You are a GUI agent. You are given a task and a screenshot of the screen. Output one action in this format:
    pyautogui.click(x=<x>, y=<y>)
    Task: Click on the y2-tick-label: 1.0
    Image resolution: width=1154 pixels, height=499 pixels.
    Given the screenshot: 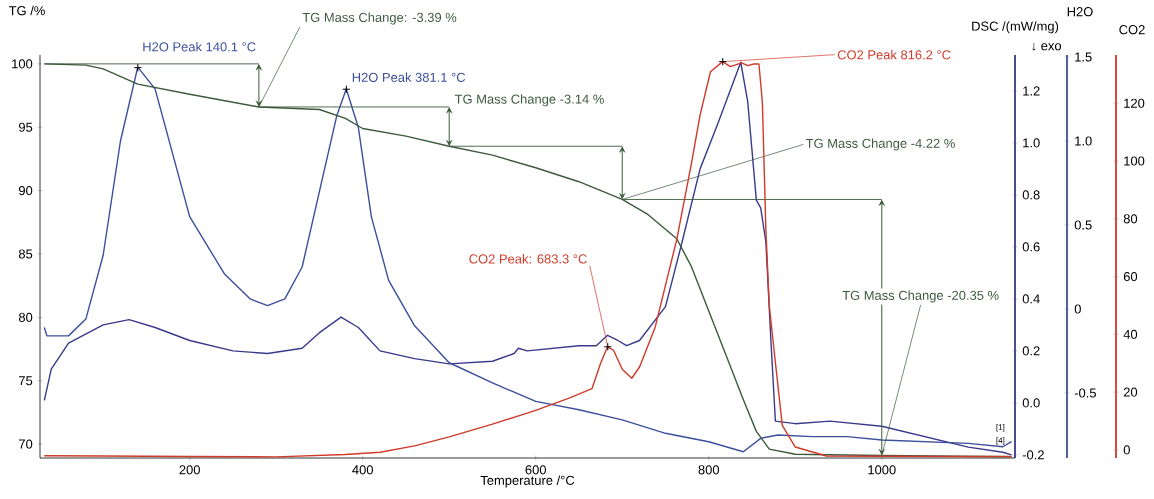 What is the action you would take?
    pyautogui.click(x=1031, y=143)
    